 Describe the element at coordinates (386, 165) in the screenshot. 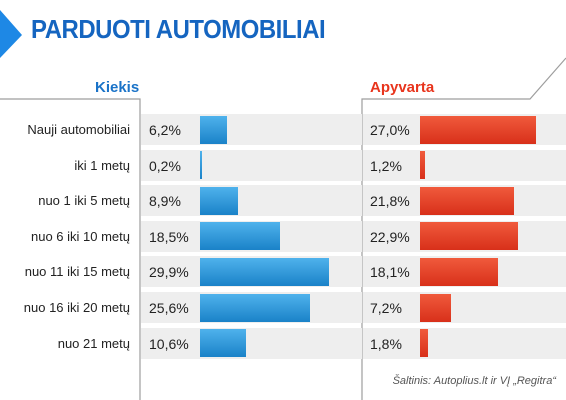

I see `apyvarta-value-label: 1,2%` at that location.